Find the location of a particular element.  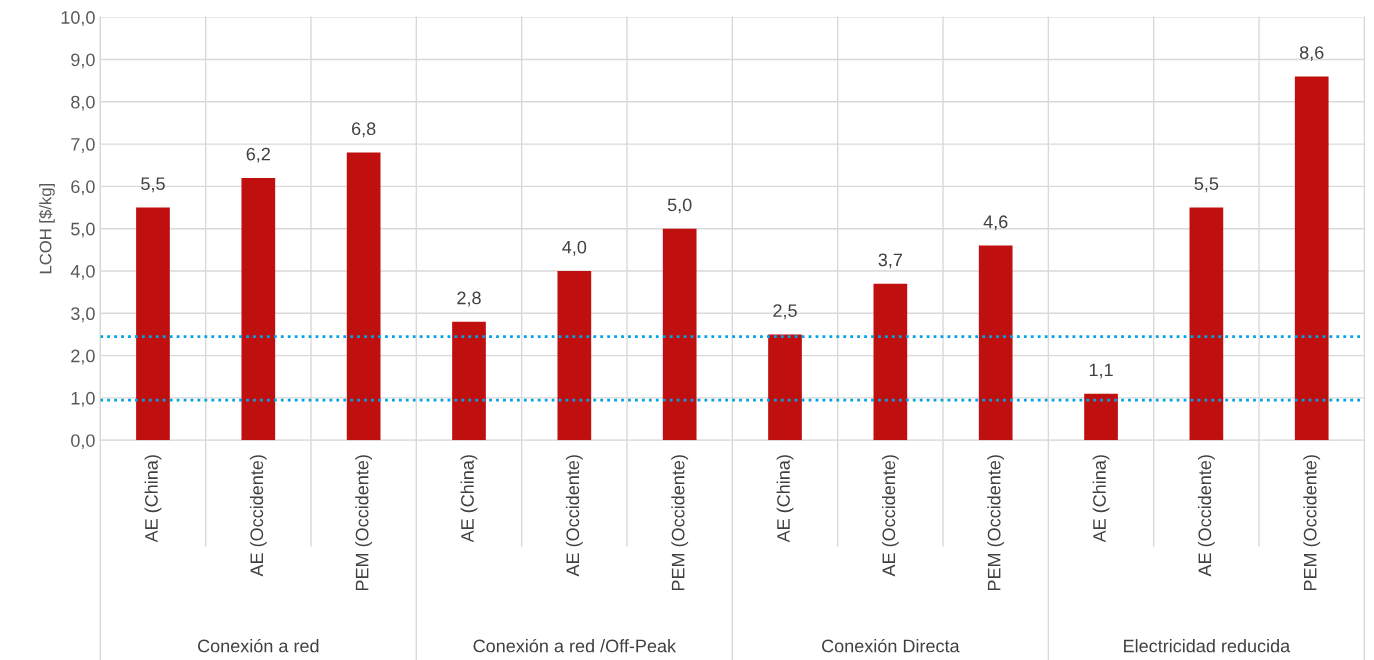

data-label: 5,0 is located at coordinates (679, 206).